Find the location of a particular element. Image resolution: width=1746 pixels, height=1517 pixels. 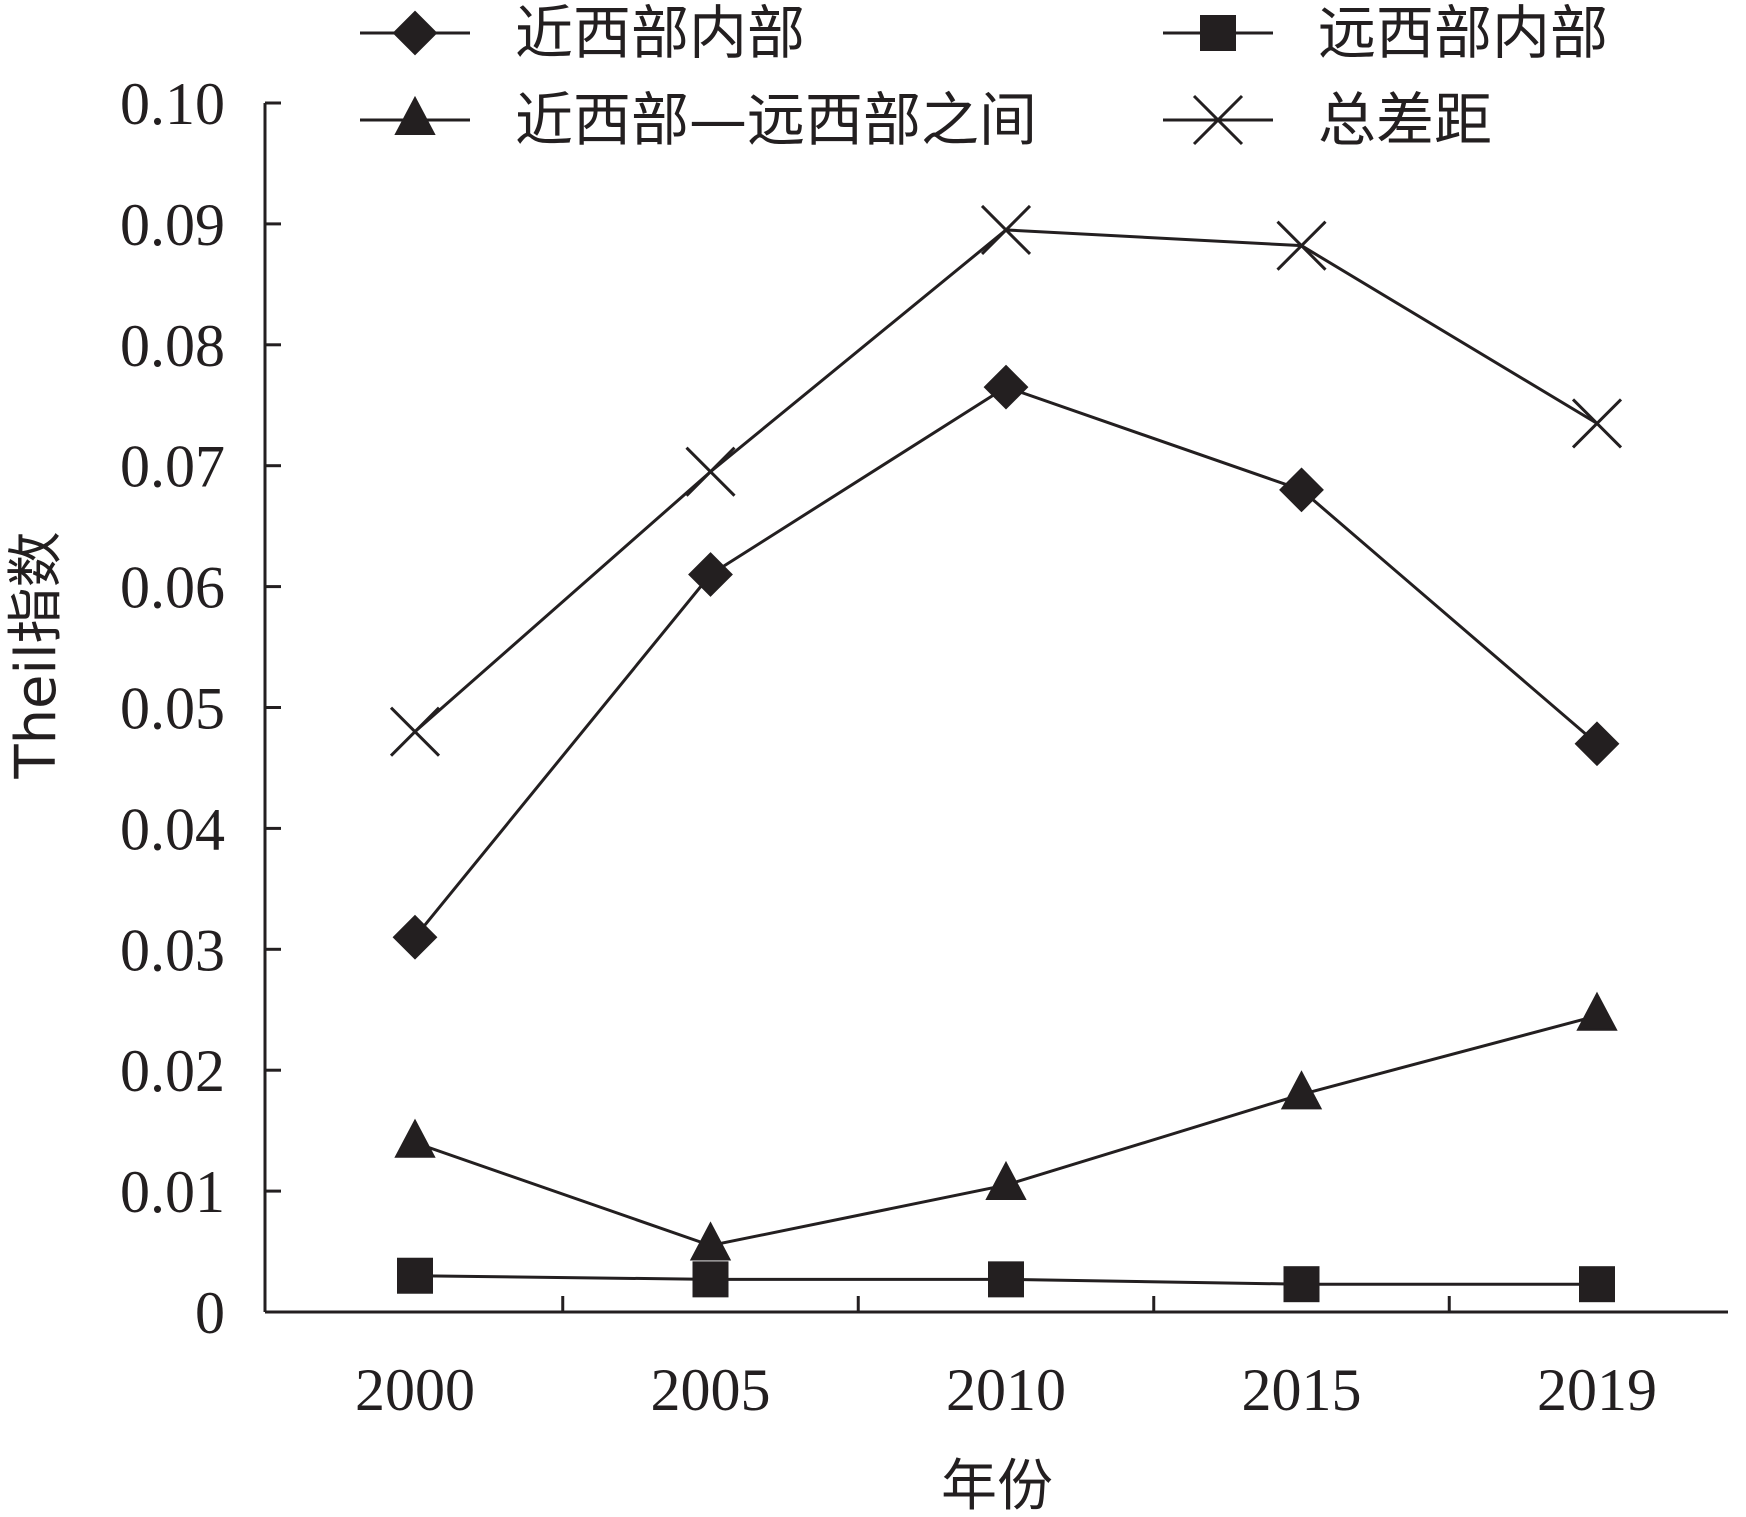

series-line-triangle is located at coordinates (1006, 1131).